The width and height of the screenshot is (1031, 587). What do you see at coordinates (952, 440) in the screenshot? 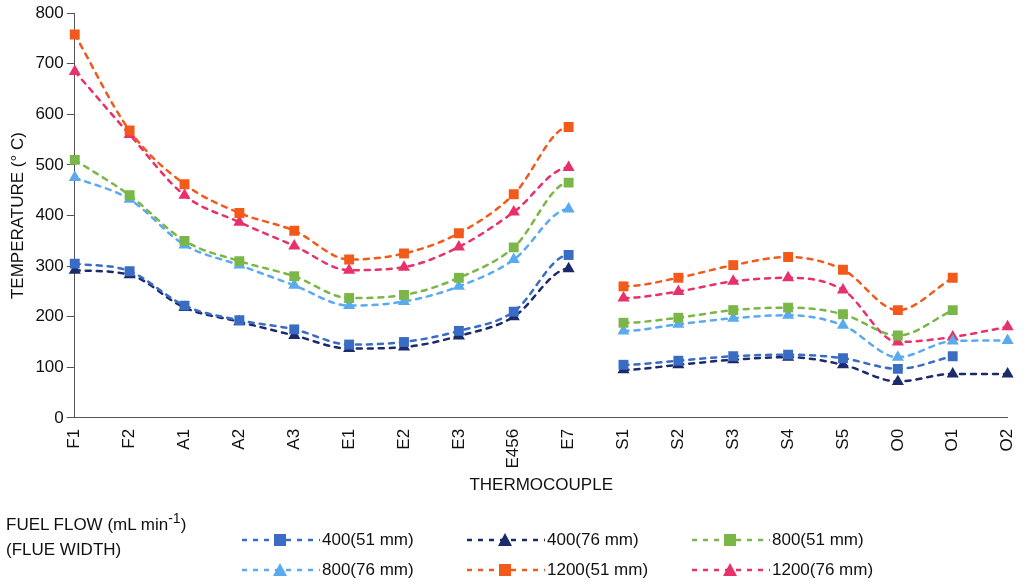
I see `x-tick-label: O1` at bounding box center [952, 440].